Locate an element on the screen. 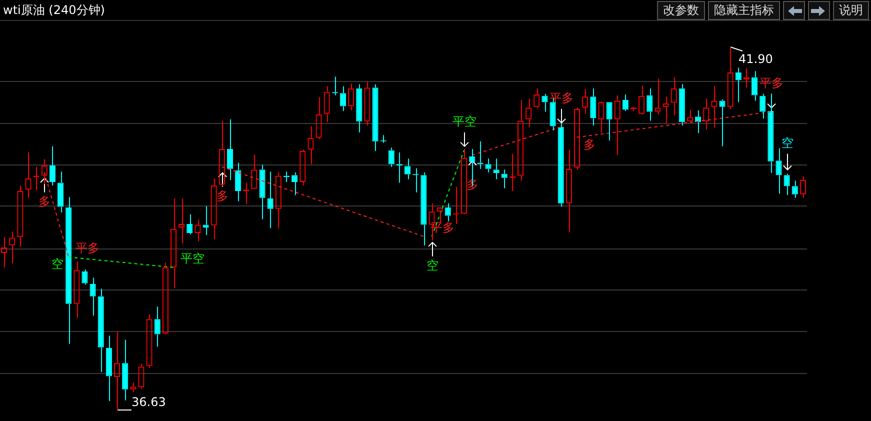 This screenshot has height=421, width=871. text: 说明 is located at coordinates (851, 10).